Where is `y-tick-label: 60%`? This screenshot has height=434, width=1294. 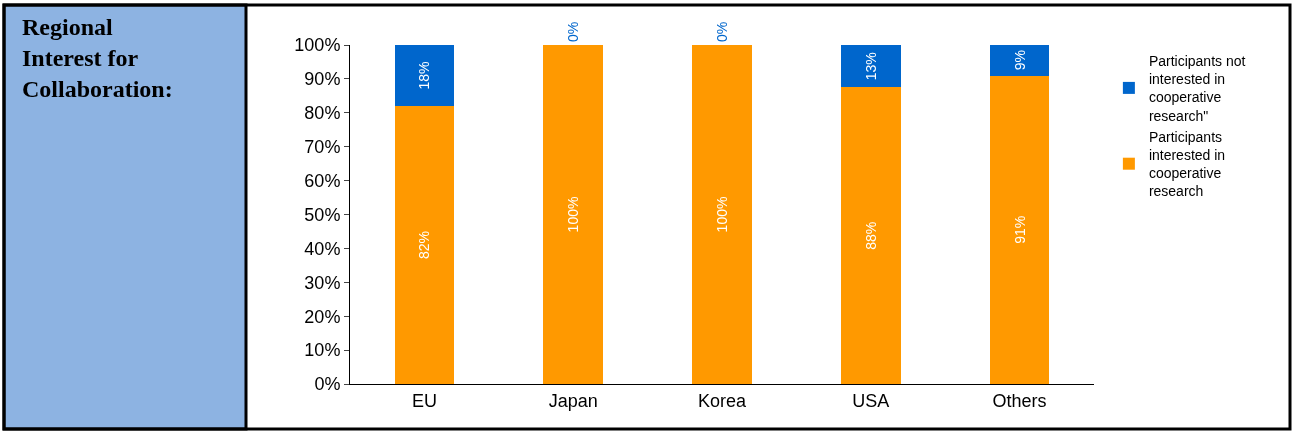 y-tick-label: 60% is located at coordinates (322, 180).